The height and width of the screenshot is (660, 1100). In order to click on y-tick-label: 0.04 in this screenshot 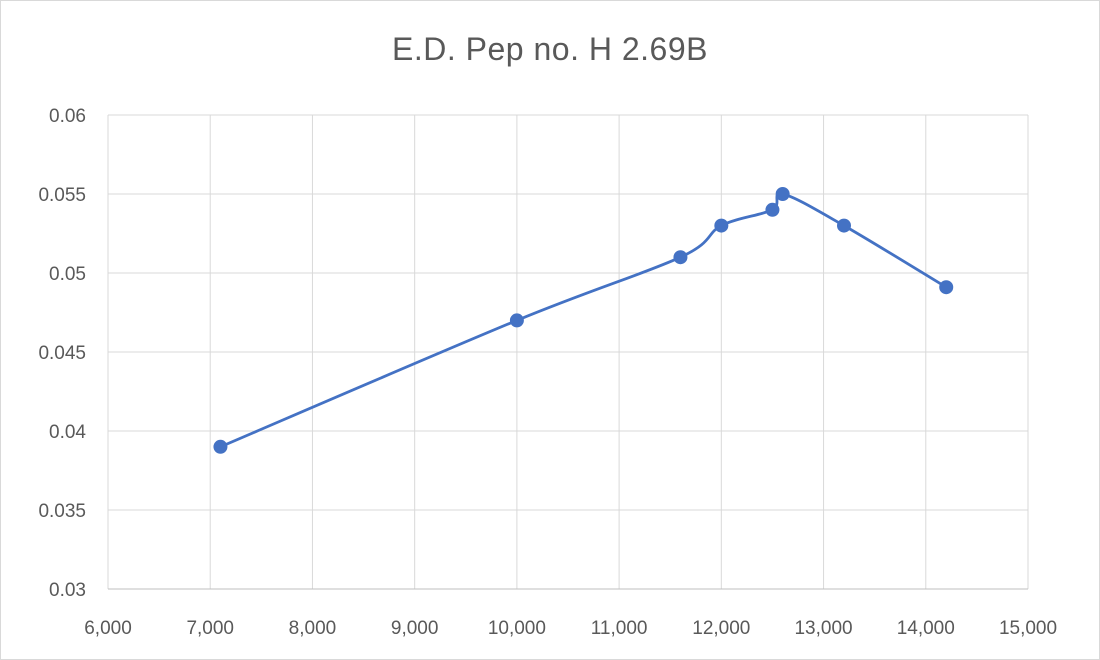, I will do `click(67, 432)`.